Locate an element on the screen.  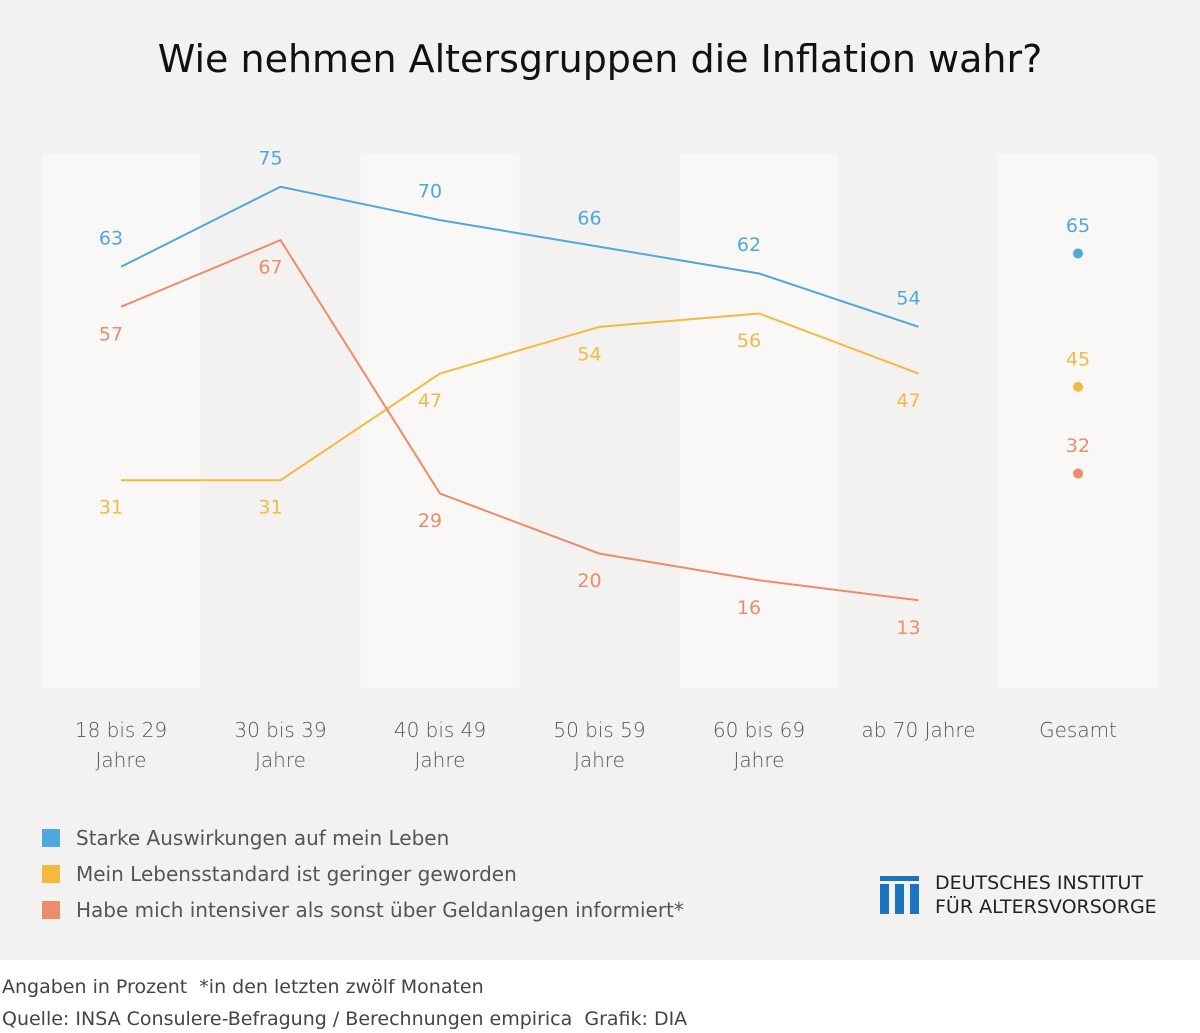
legend-item: Starke Auswirkungen auf mein Leben is located at coordinates (245, 838).